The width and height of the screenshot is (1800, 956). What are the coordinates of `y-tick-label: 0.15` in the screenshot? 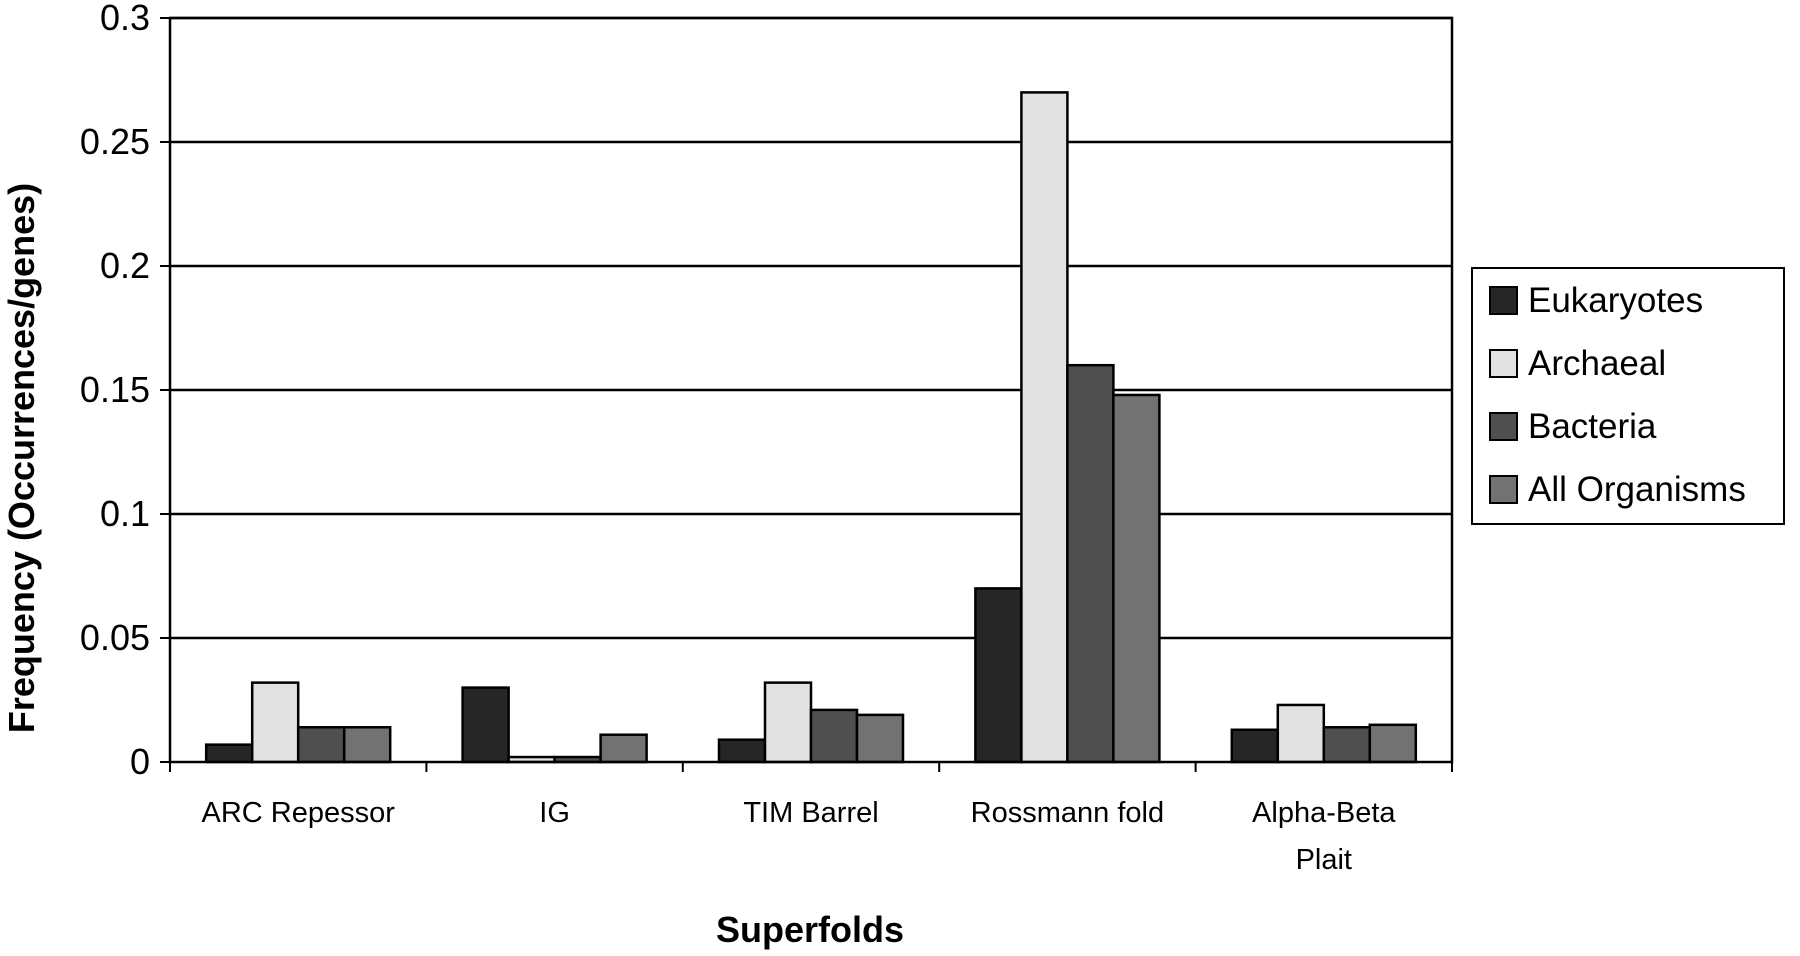 It's located at (115, 389).